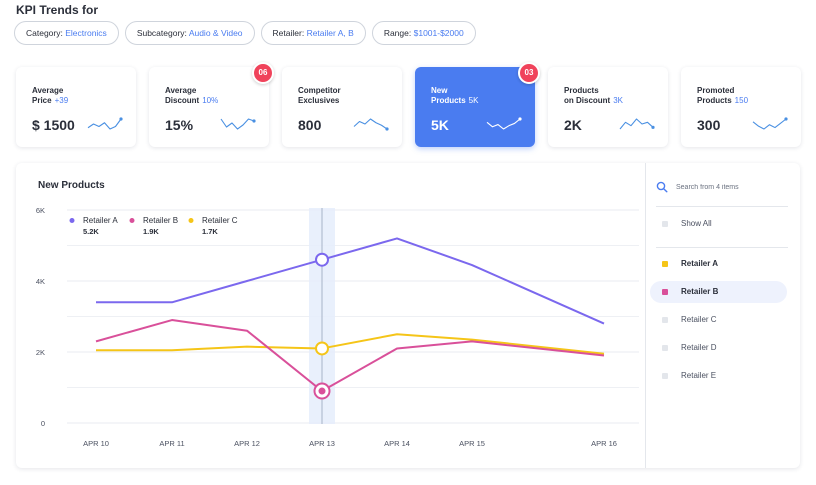 Image resolution: width=816 pixels, height=485 pixels. I want to click on filter-category-chip: Category: Electronics, so click(66, 33).